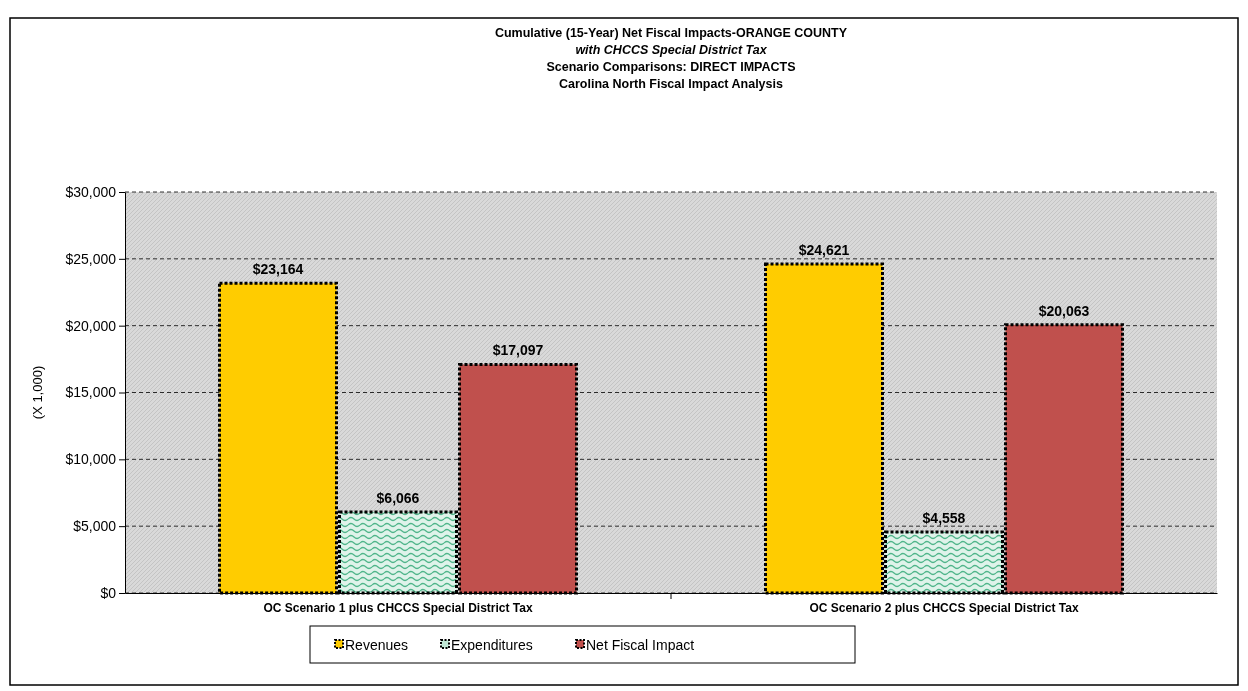 This screenshot has width=1248, height=691. What do you see at coordinates (108, 592) in the screenshot?
I see `y-tick-label: $0` at bounding box center [108, 592].